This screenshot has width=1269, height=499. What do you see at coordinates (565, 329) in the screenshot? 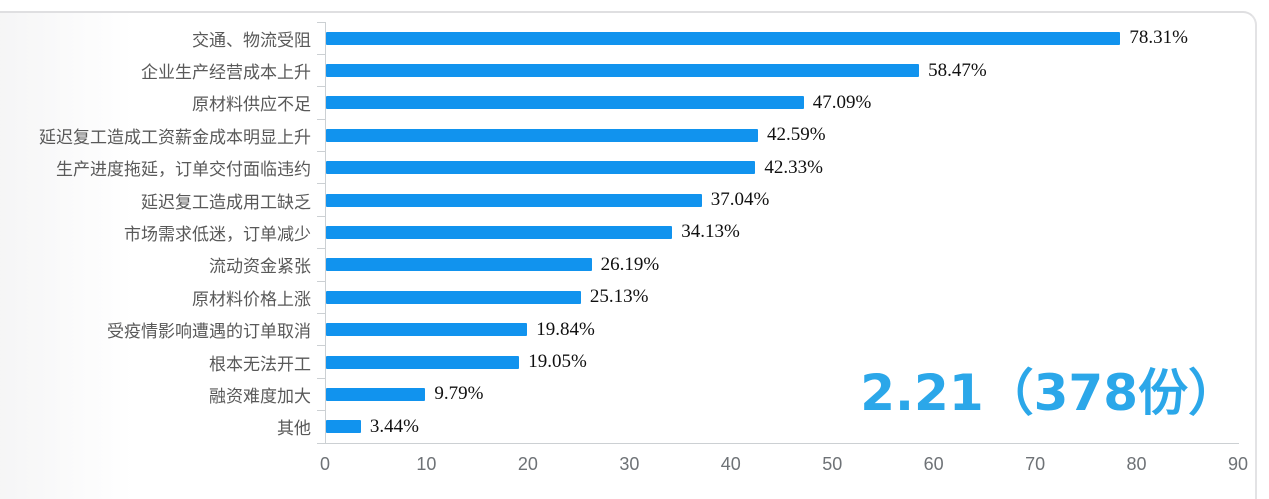
I see `value-label: 19.84%` at bounding box center [565, 329].